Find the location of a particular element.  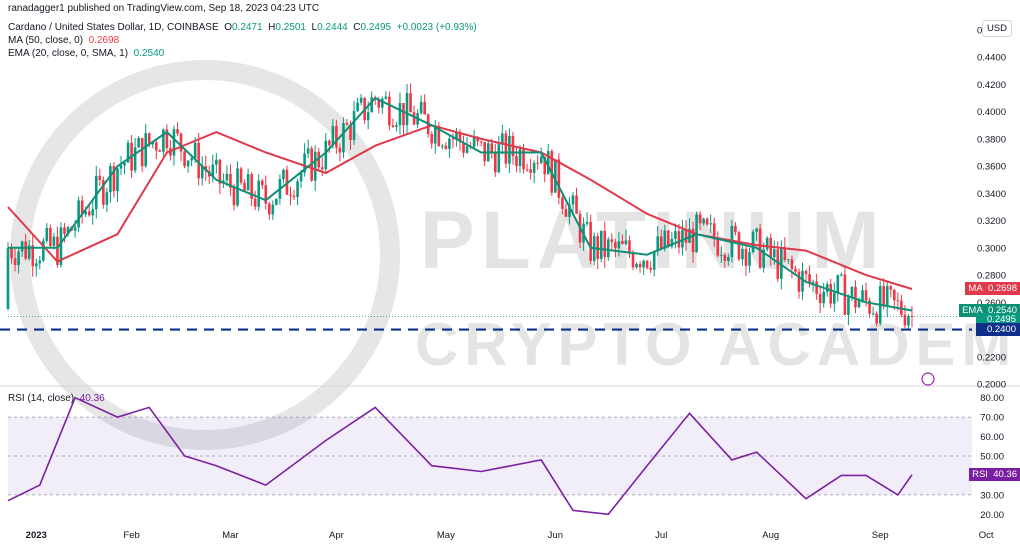

ema-badge-label: EMA is located at coordinates (972, 310).